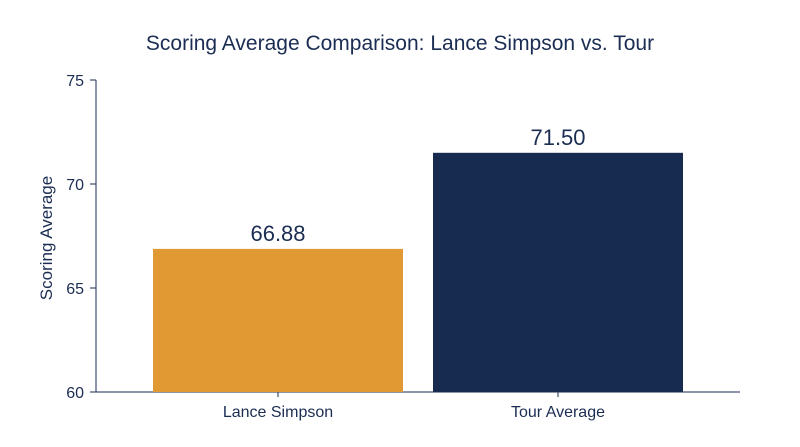 This screenshot has height=447, width=800. What do you see at coordinates (277, 233) in the screenshot?
I see `bar-value-label: 66.88` at bounding box center [277, 233].